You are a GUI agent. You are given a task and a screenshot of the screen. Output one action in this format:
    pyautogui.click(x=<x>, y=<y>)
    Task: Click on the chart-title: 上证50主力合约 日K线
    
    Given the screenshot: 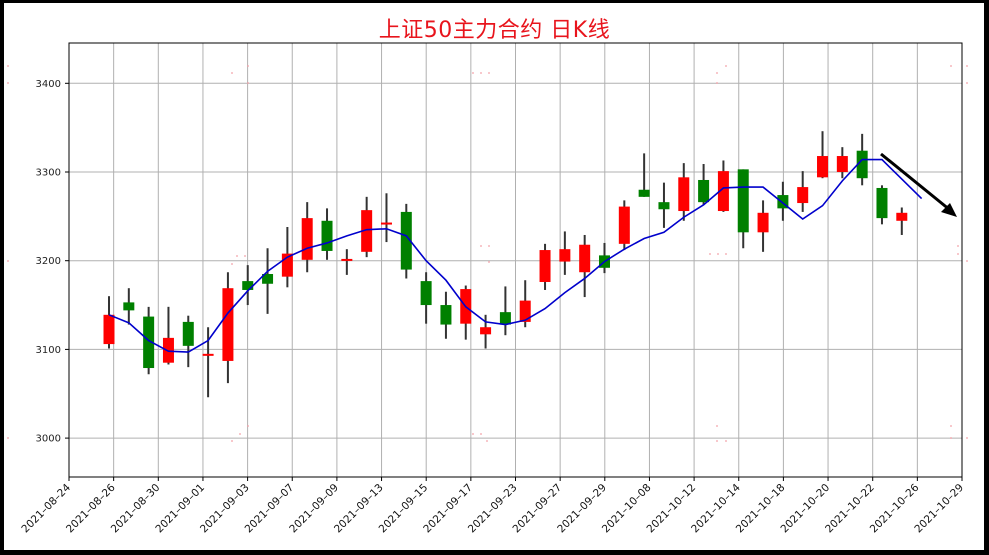 What is the action you would take?
    pyautogui.click(x=494, y=30)
    